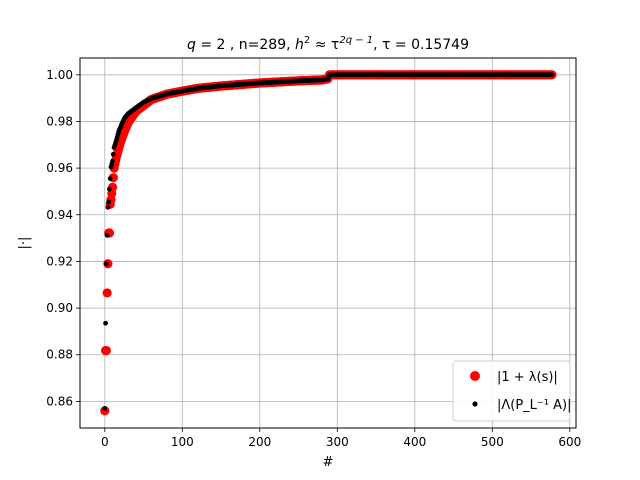 This screenshot has height=480, width=640. Describe the element at coordinates (328, 462) in the screenshot. I see `x-axis-label: #` at that location.